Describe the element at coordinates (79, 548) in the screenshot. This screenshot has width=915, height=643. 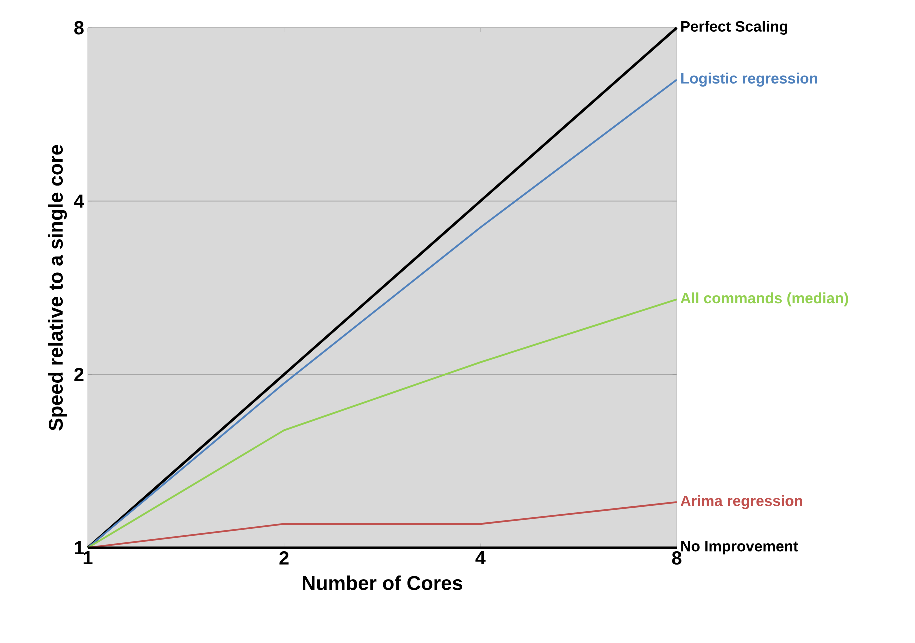
I see `y-tick-label: 1` at that location.